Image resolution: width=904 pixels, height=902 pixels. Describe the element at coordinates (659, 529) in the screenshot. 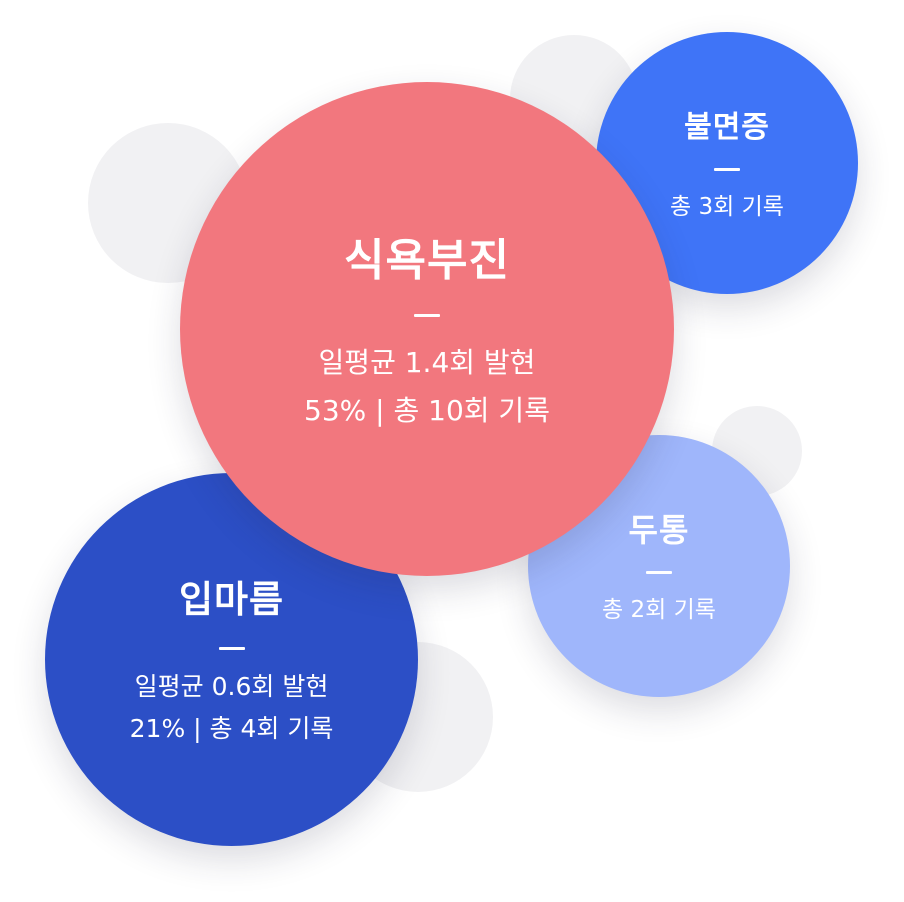

I see `bubble-title: 두통` at that location.